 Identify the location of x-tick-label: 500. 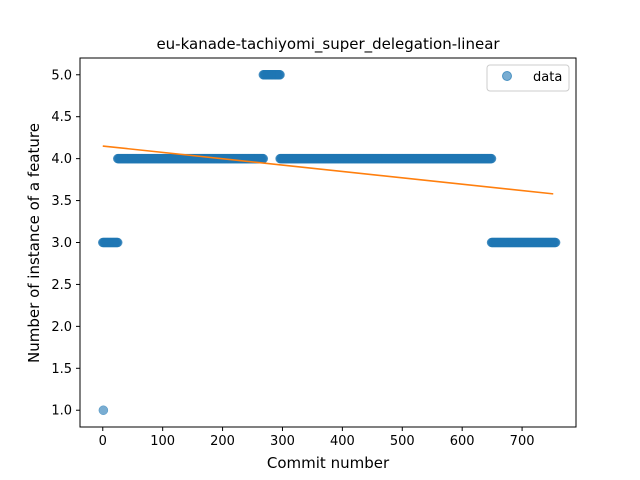
(402, 441).